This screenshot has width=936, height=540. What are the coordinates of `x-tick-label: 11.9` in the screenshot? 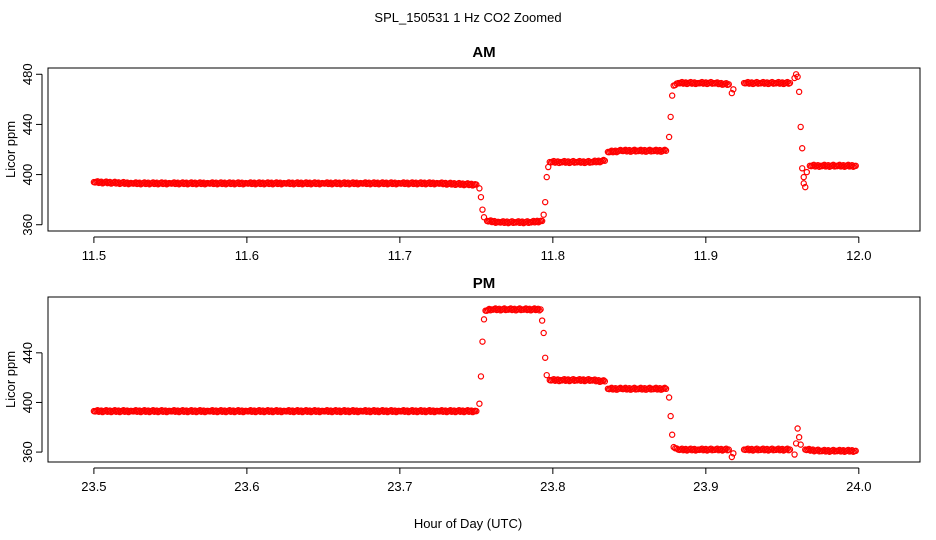 It's located at (706, 255).